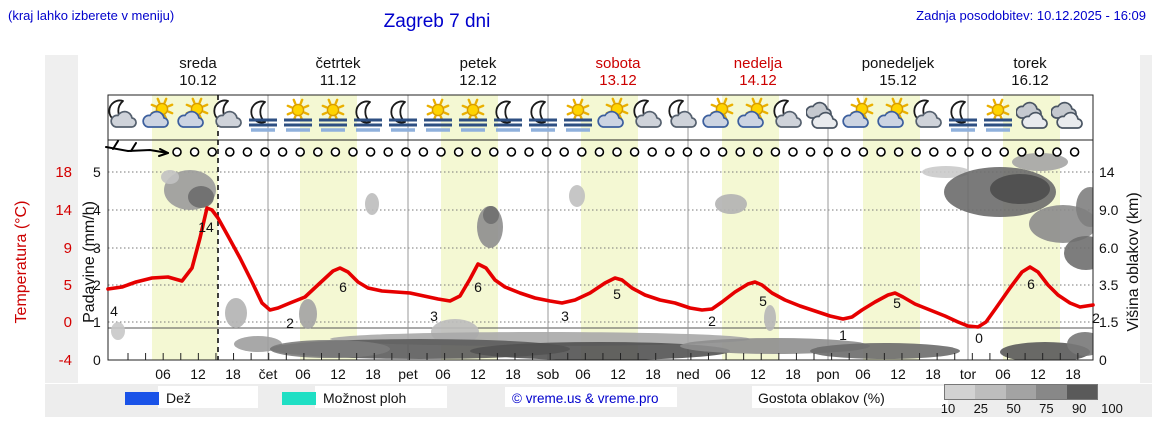  What do you see at coordinates (1079, 408) in the screenshot?
I see `colorbar-value-90: 90` at bounding box center [1079, 408].